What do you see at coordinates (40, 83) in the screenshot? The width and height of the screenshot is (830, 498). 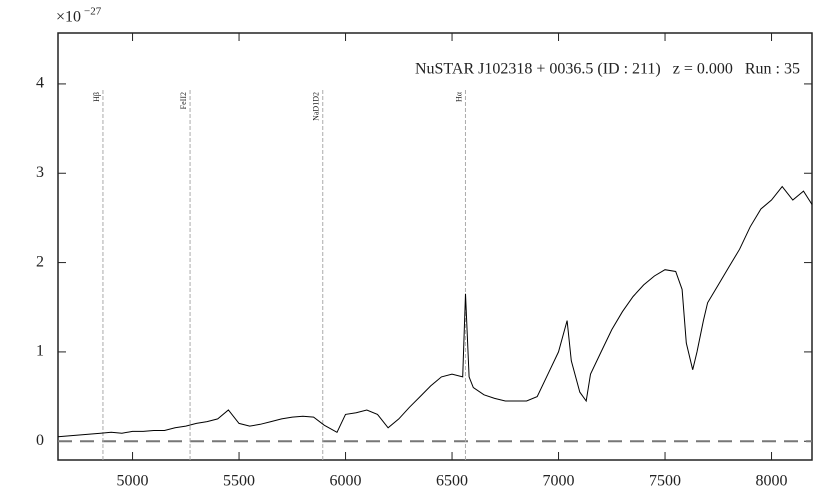 I see `y-tick-label: 4` at bounding box center [40, 83].